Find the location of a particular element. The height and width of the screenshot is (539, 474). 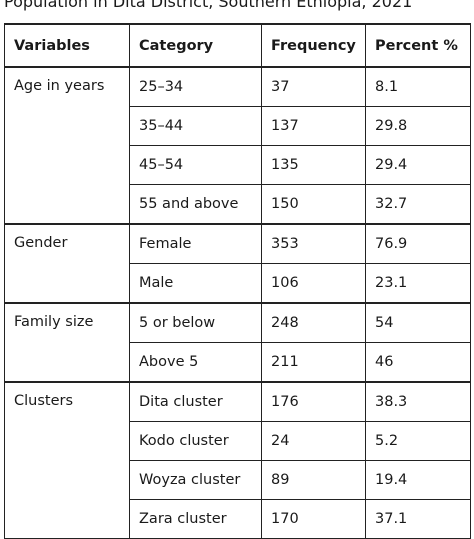

variable-age-in-years: Age in years is located at coordinates (67, 145).